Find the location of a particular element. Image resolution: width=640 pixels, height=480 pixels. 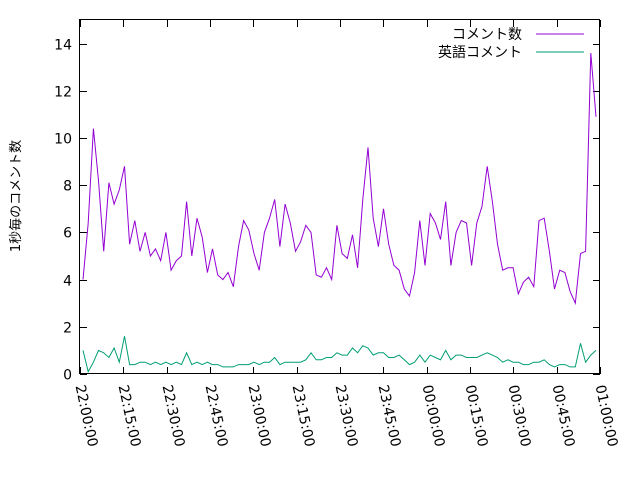

x-tick-label: 22:00:00 is located at coordinates (86, 416).